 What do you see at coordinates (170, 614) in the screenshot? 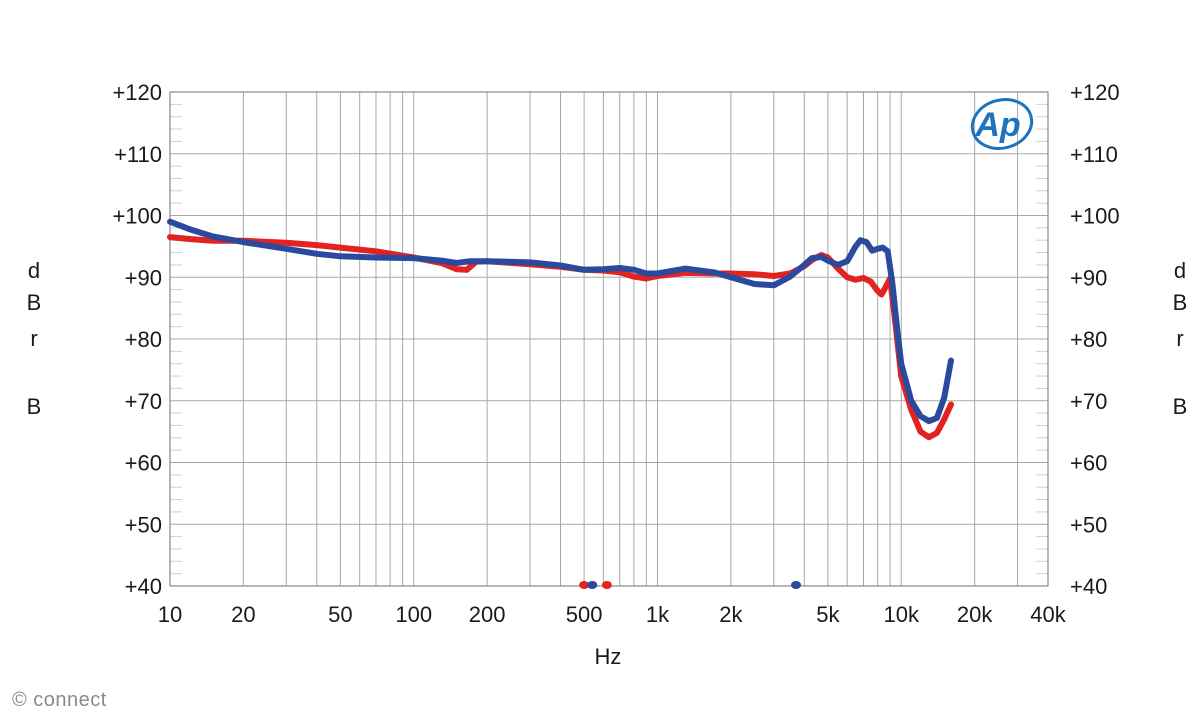
I see `x-tick-label: 10` at bounding box center [170, 614].